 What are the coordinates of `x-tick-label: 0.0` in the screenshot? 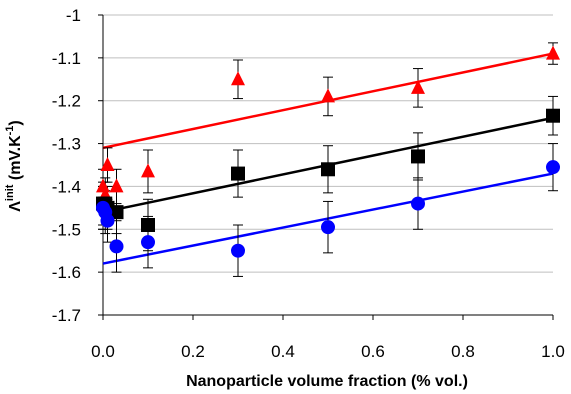 It's located at (103, 351).